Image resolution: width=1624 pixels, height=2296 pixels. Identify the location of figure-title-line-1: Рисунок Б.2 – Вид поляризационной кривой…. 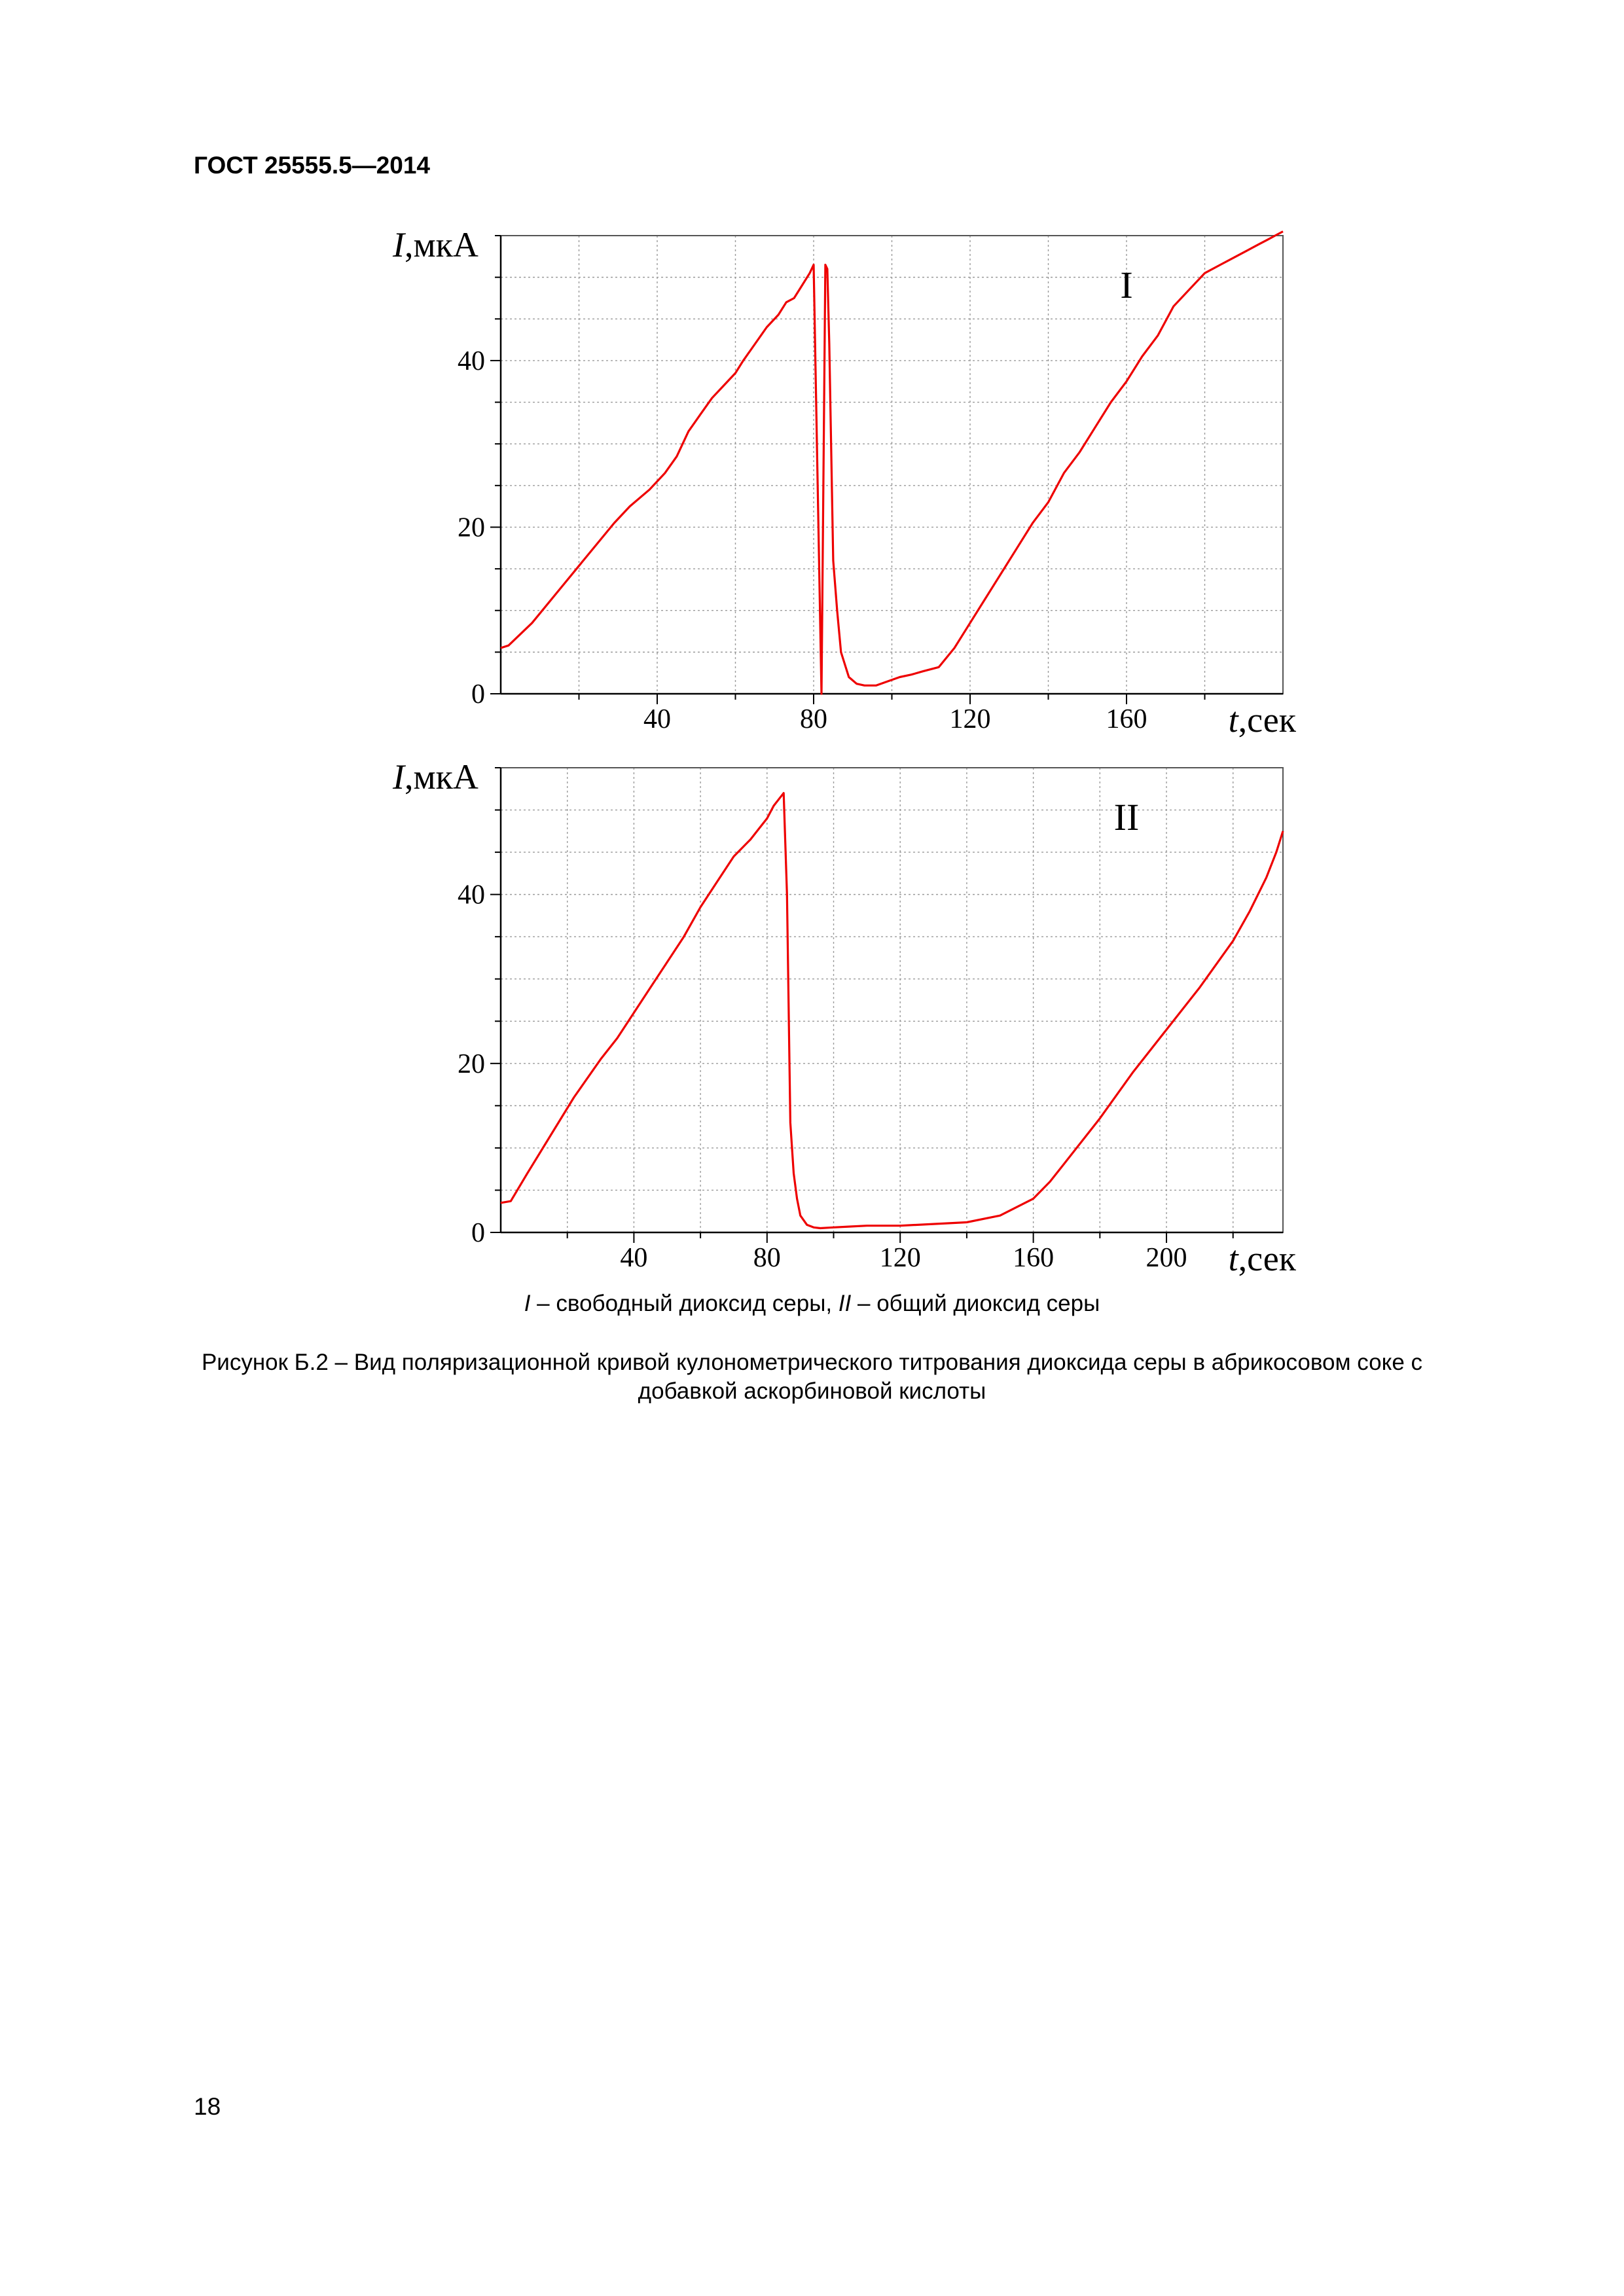
(812, 1362).